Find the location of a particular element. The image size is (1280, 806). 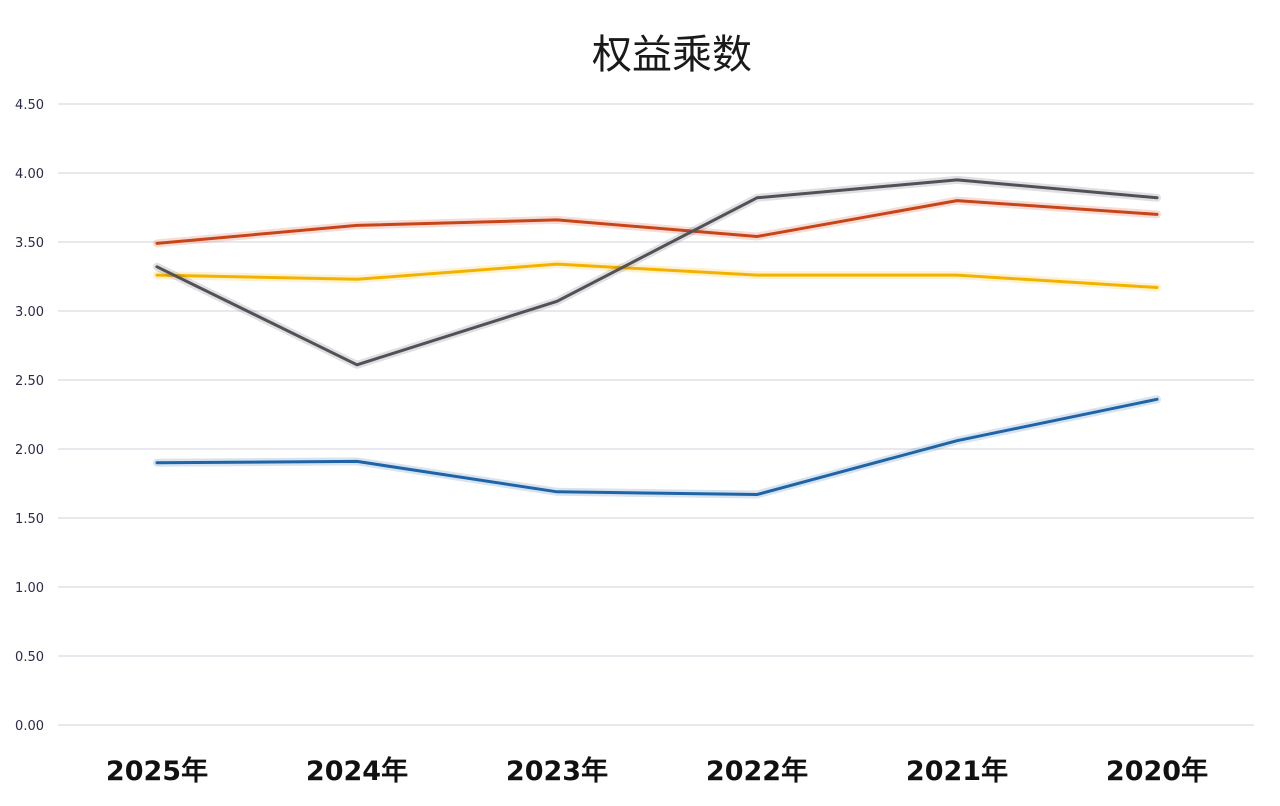

x-tick-label: 2021年 is located at coordinates (957, 771).